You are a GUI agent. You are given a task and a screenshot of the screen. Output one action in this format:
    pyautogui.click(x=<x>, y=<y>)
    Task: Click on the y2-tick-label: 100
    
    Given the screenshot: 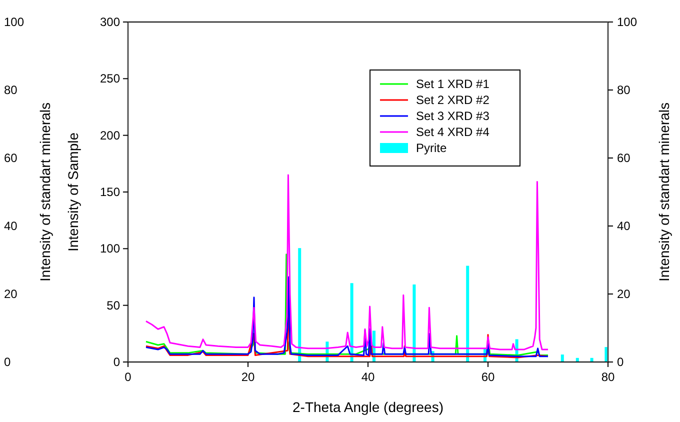 What is the action you would take?
    pyautogui.click(x=627, y=22)
    